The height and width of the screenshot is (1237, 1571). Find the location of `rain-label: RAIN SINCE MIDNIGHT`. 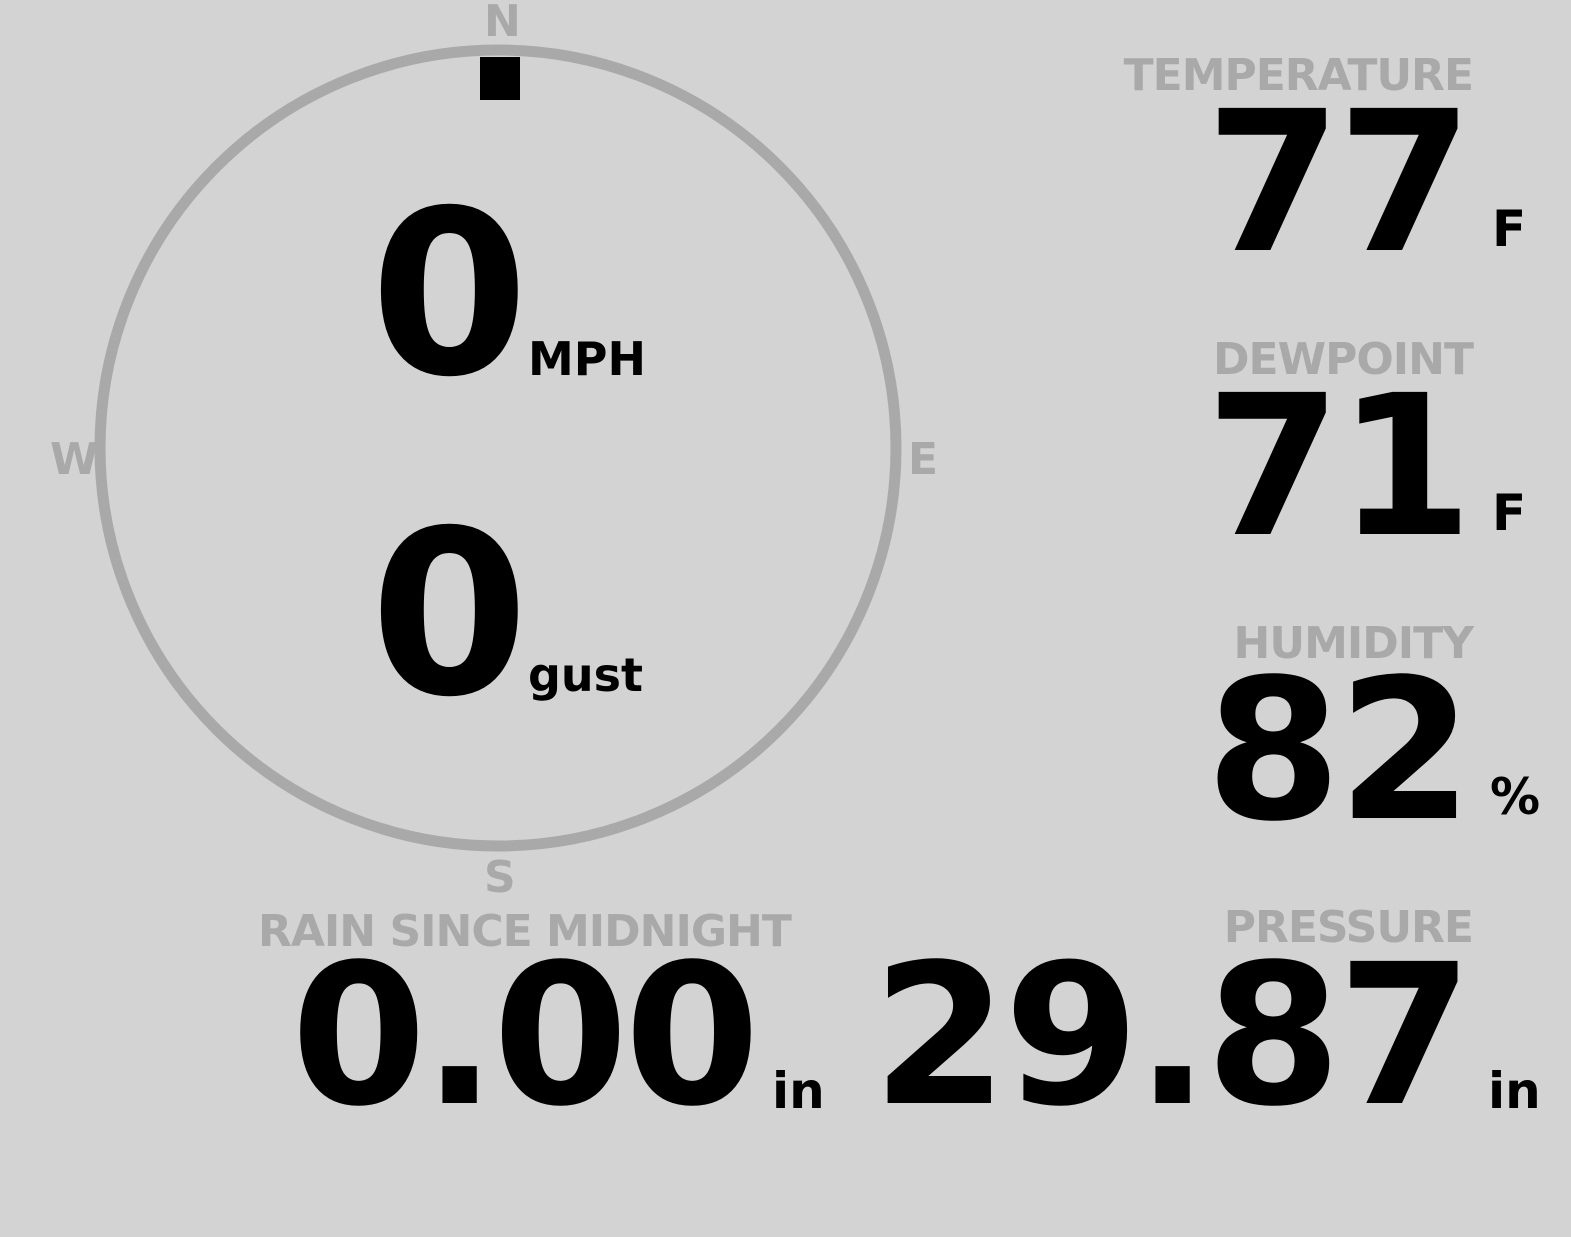

rain-label: RAIN SINCE MIDNIGHT is located at coordinates (525, 931).